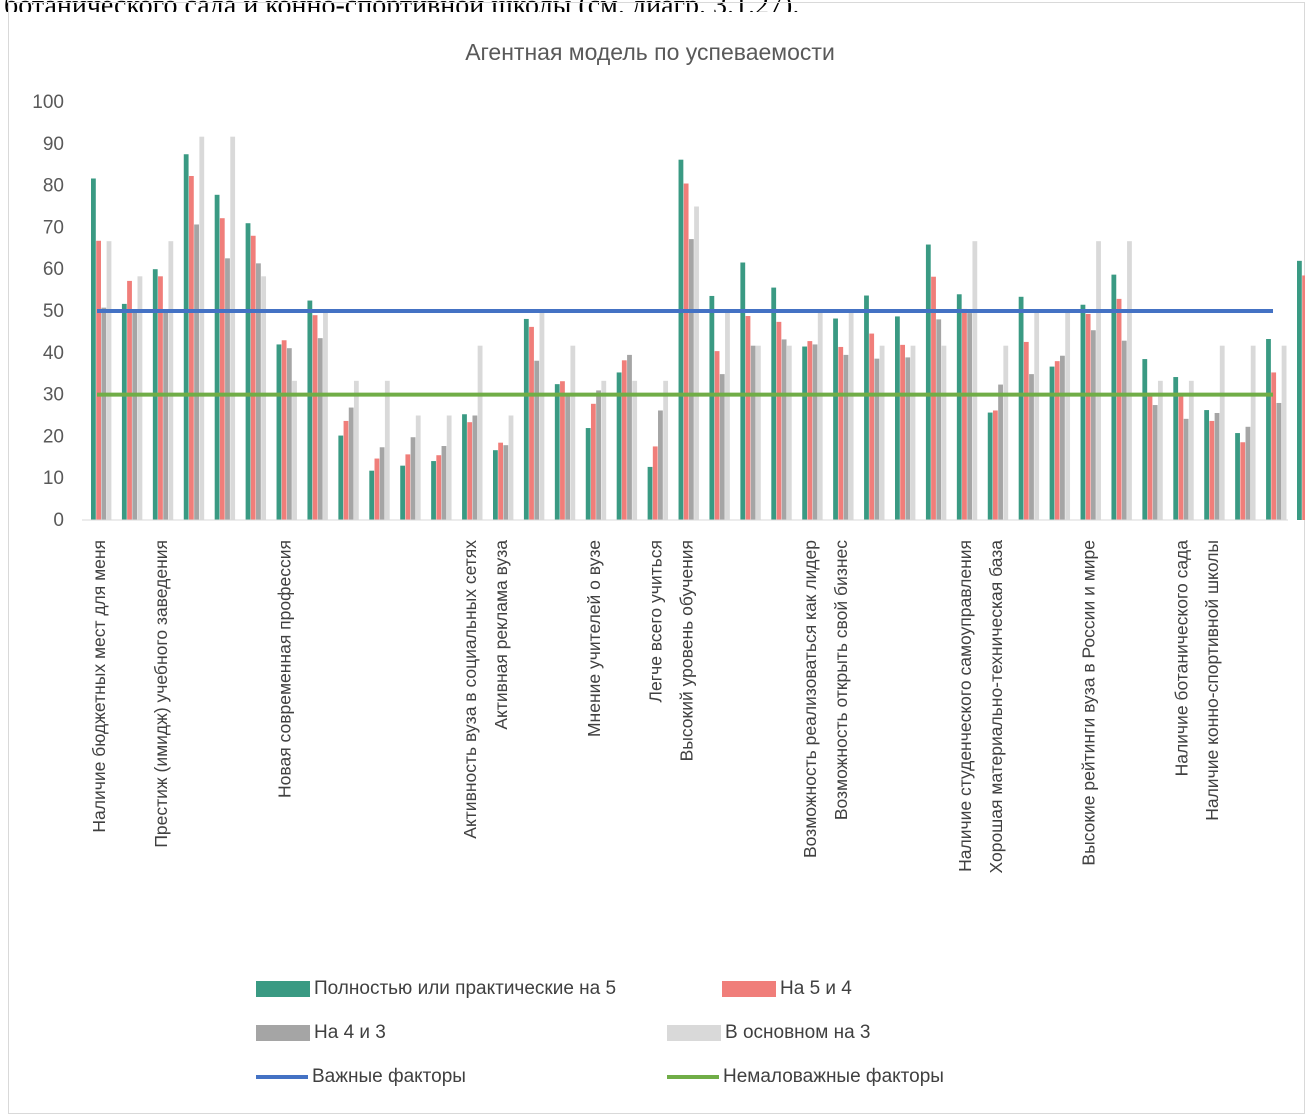  Describe the element at coordinates (650, 52) in the screenshot. I see `chart-title: Агентная модель по успеваемости` at that location.